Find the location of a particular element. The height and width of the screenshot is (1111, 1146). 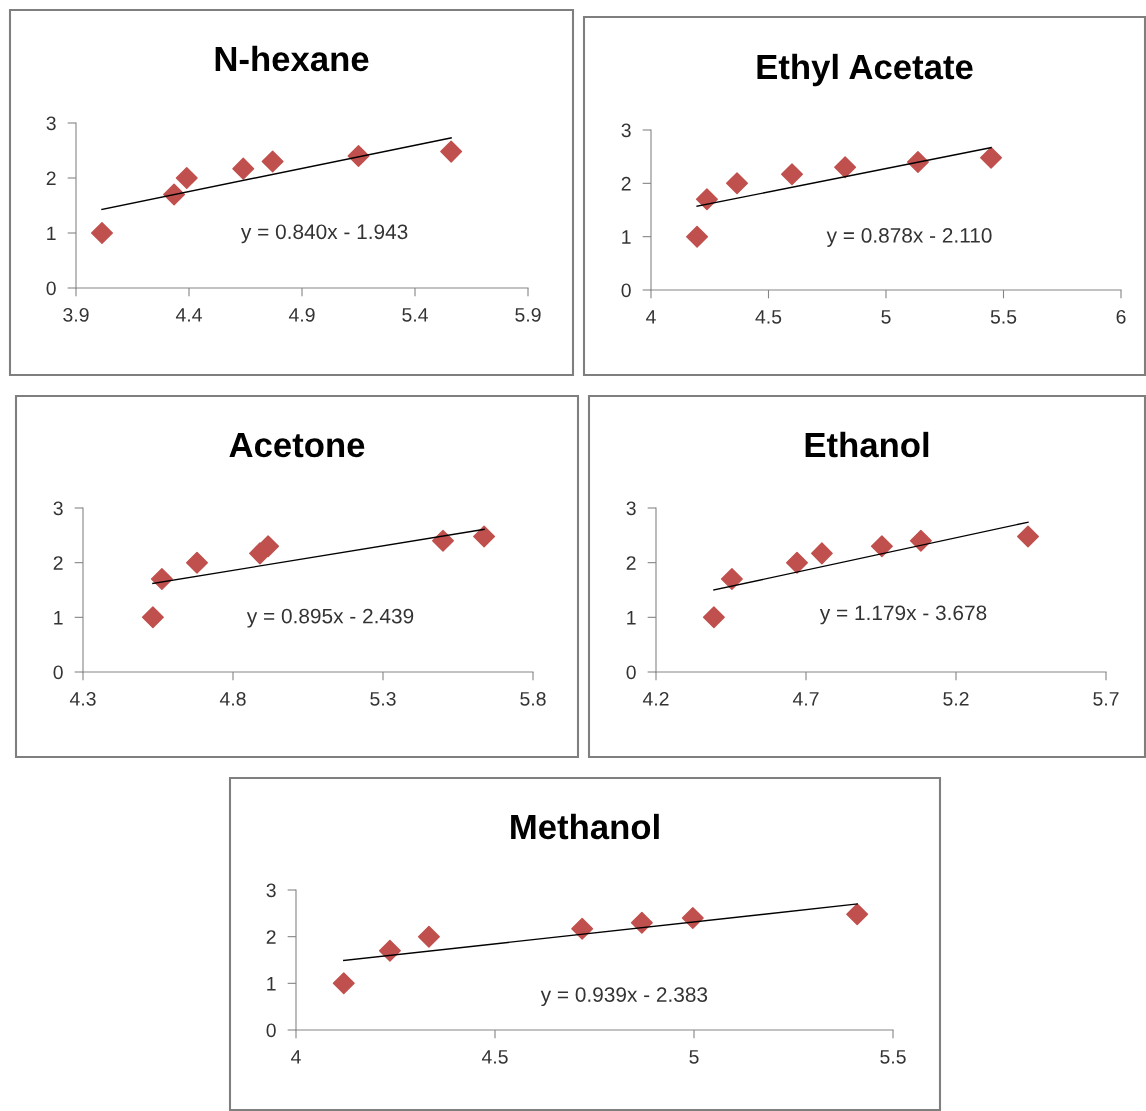

x-tick-label: 4.4 is located at coordinates (188, 315).